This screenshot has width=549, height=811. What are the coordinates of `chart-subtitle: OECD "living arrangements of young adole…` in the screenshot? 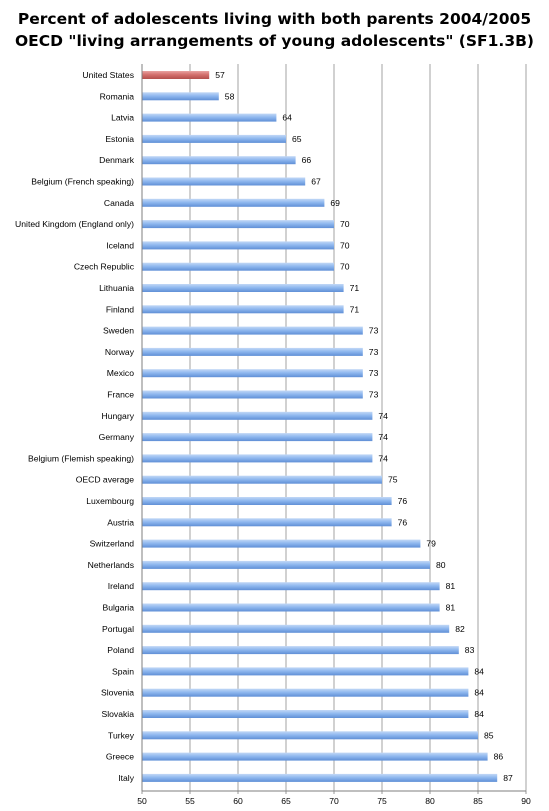 It's located at (274, 41).